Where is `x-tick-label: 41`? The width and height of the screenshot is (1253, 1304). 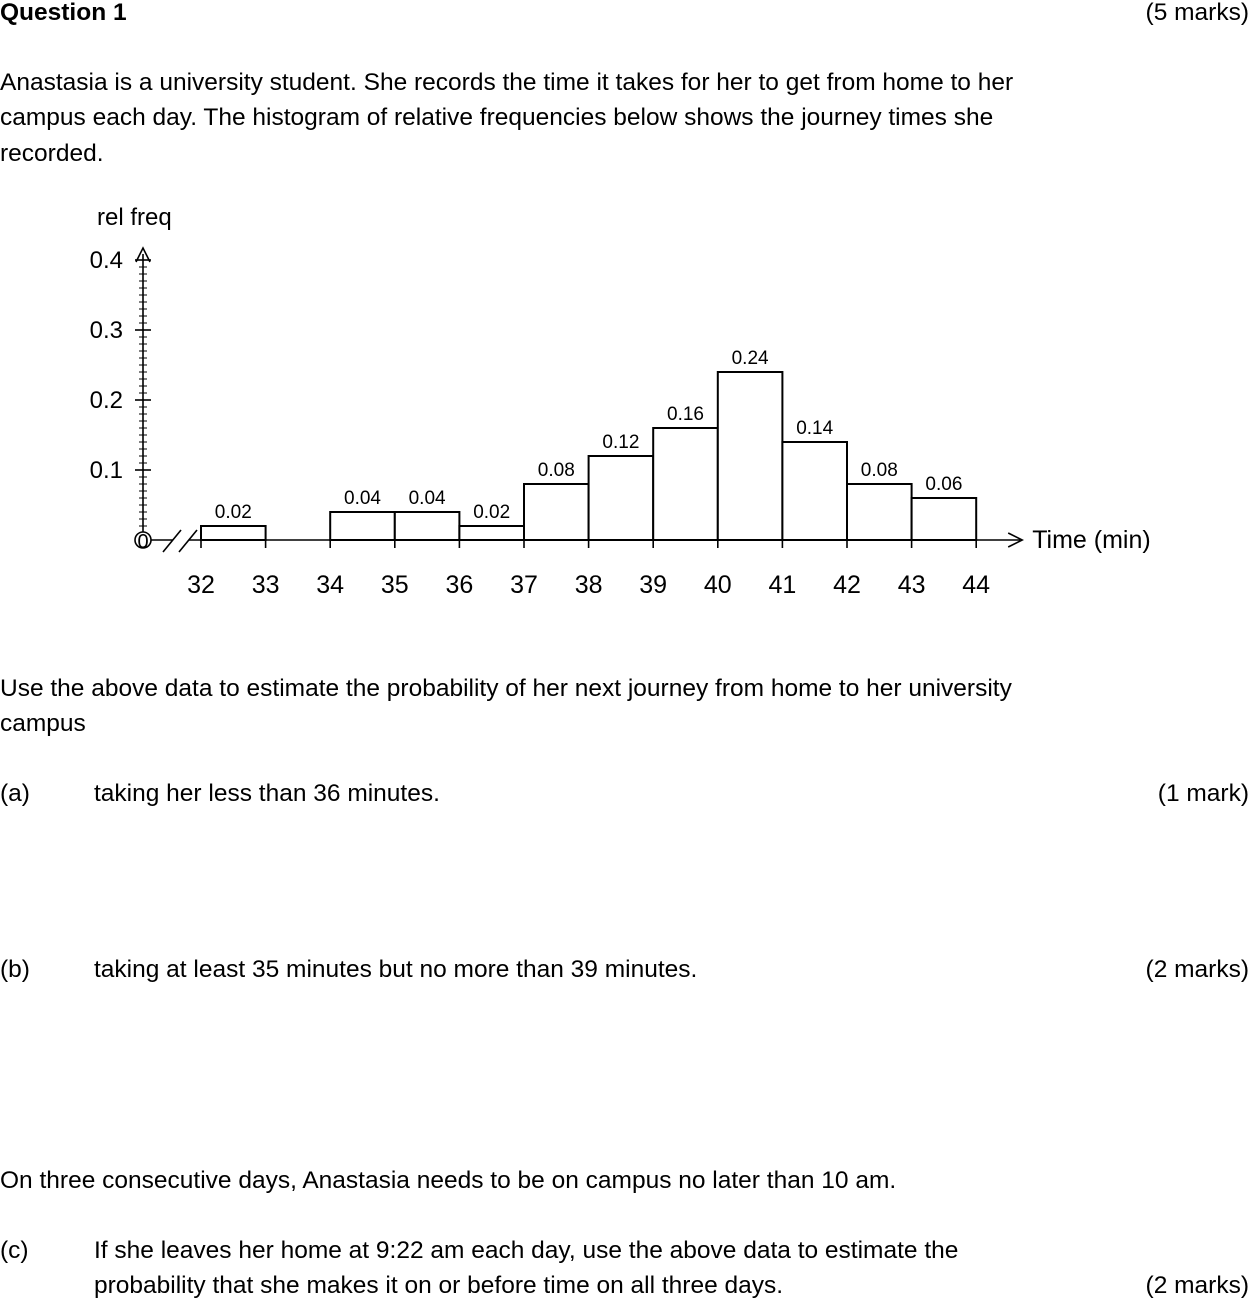 x-tick-label: 41 is located at coordinates (782, 585).